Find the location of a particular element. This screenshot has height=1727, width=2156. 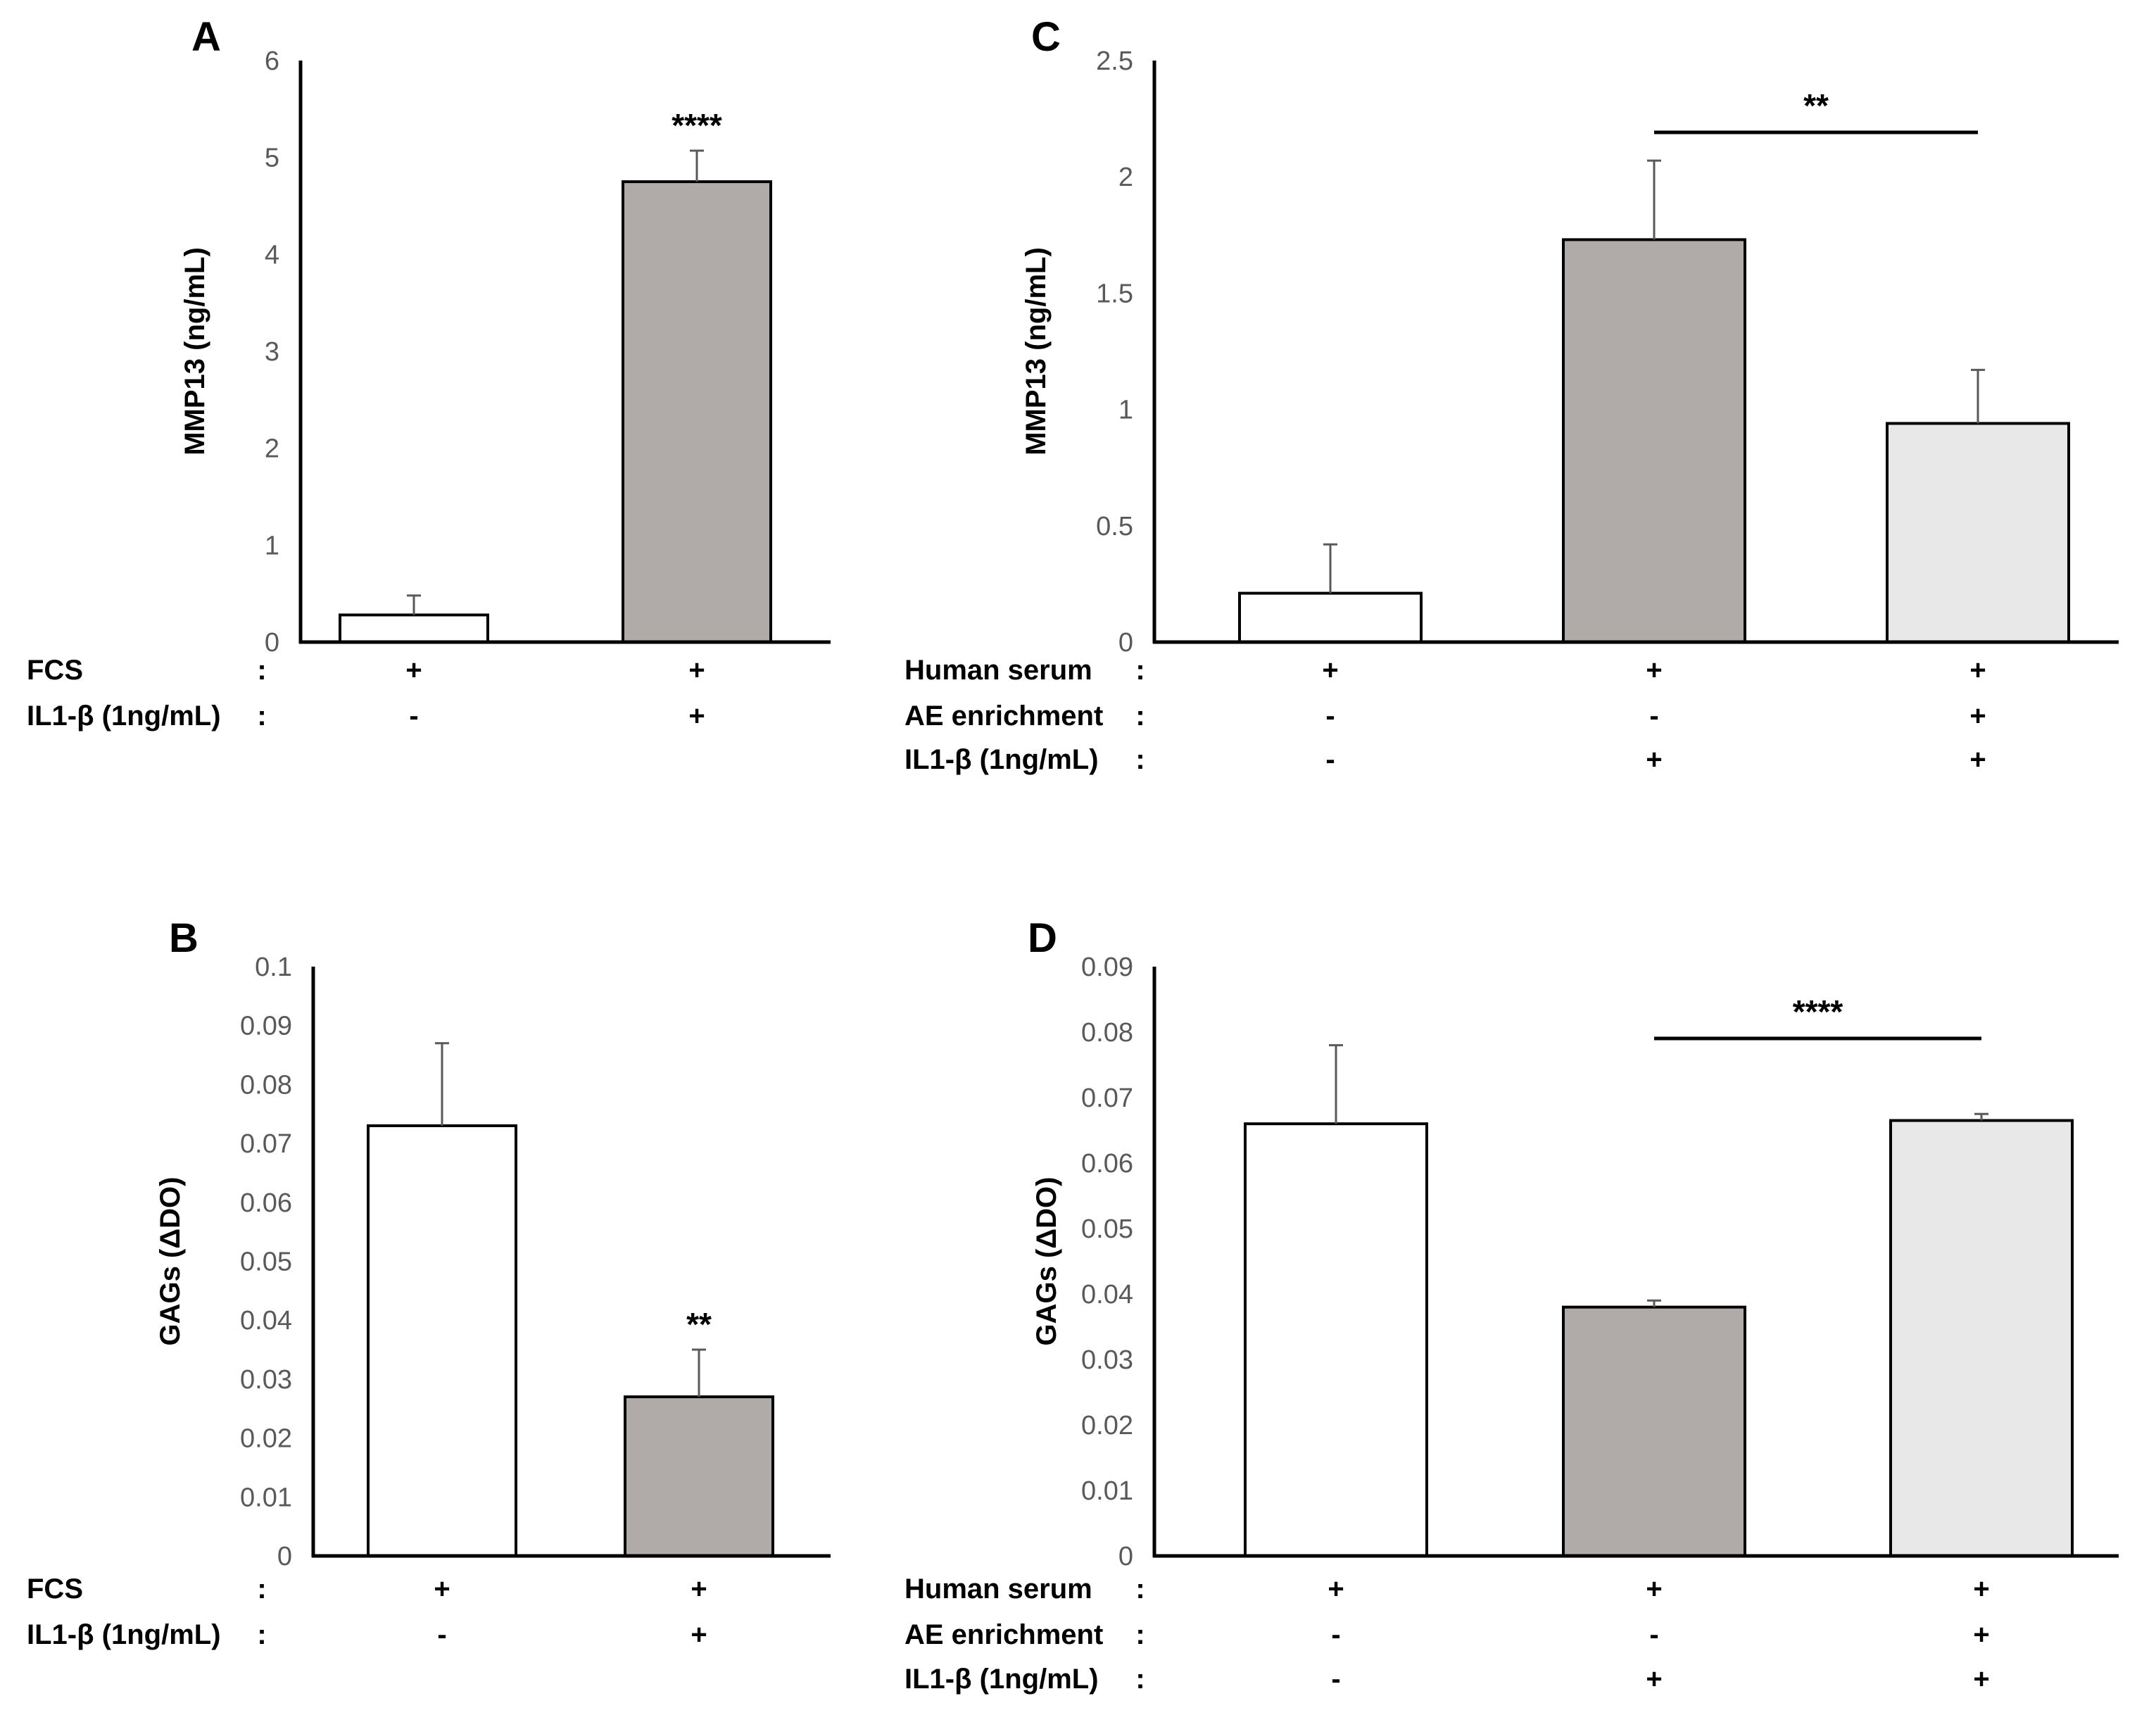

y-tick-label: 5 is located at coordinates (272, 158).